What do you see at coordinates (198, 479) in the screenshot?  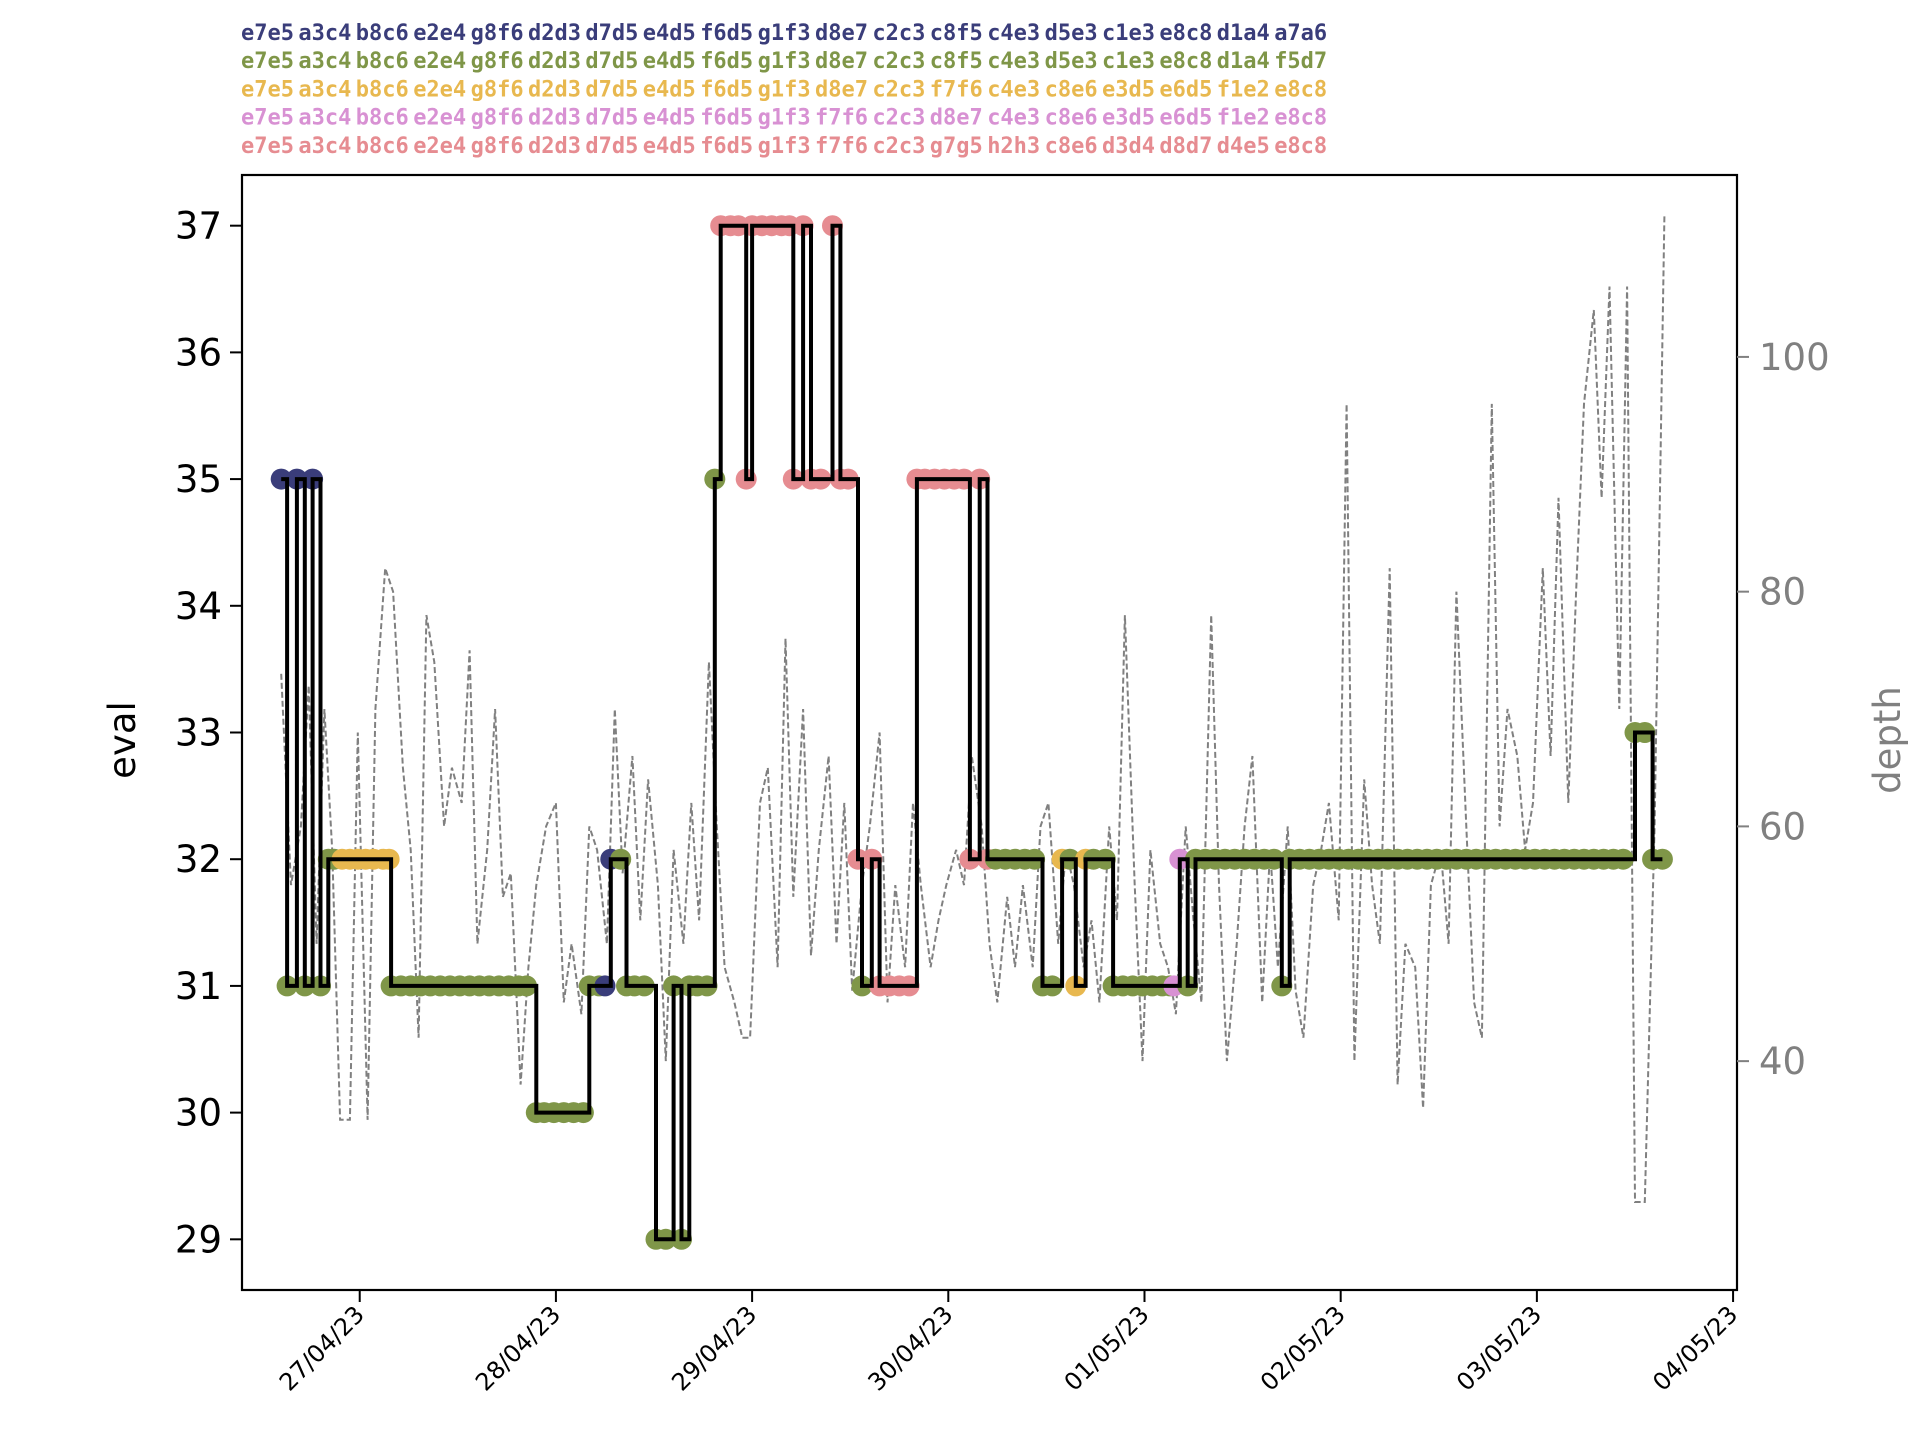 I see `y-tick-label: 35` at bounding box center [198, 479].